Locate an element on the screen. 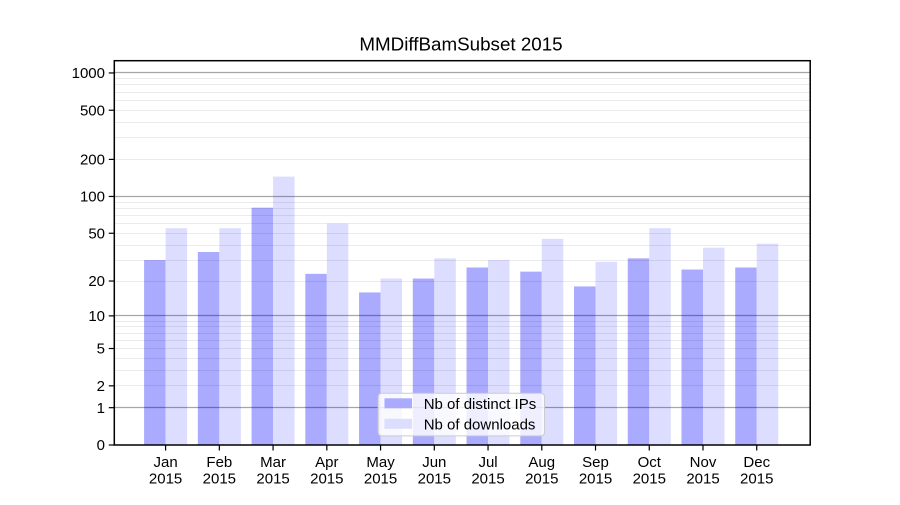 This screenshot has width=900, height=505. svg-text: Oct is located at coordinates (650, 462).